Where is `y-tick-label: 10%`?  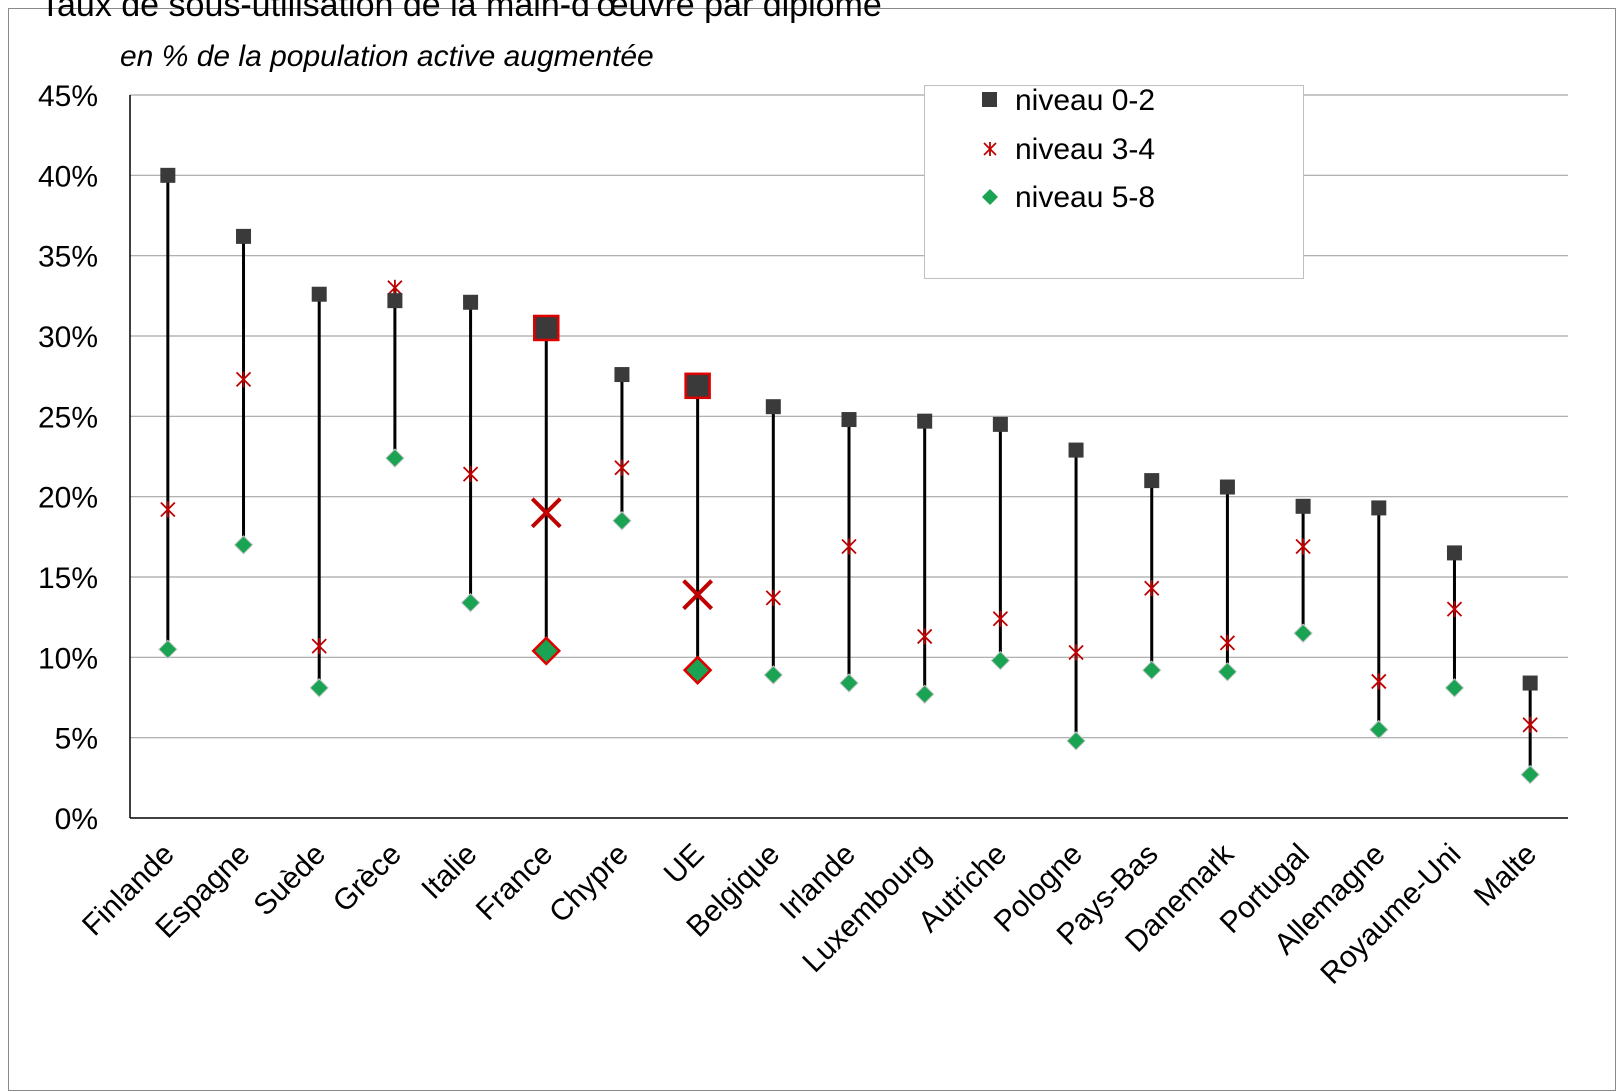 y-tick-label: 10% is located at coordinates (68, 658).